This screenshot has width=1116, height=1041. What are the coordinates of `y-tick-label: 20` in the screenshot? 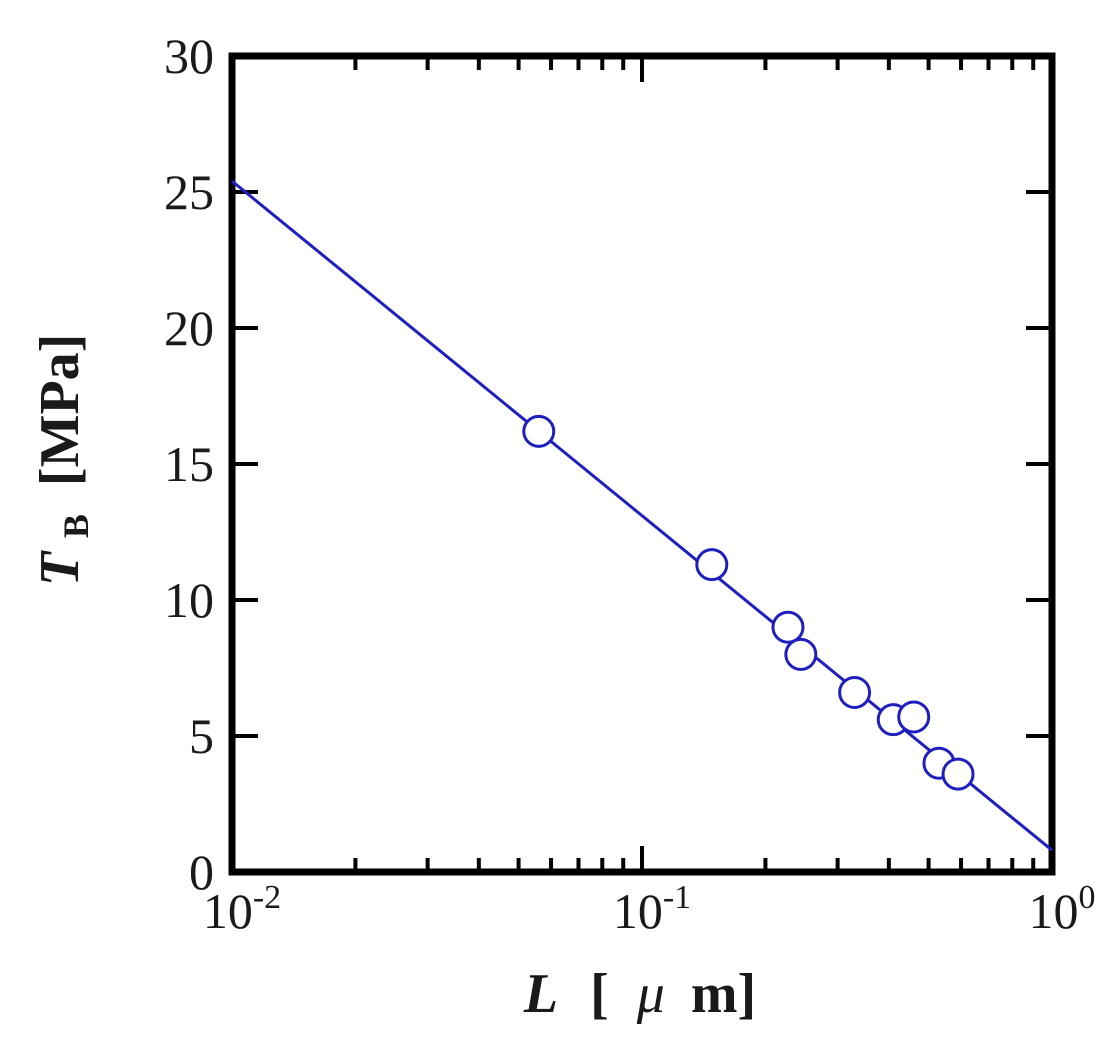 It's located at (189, 328).